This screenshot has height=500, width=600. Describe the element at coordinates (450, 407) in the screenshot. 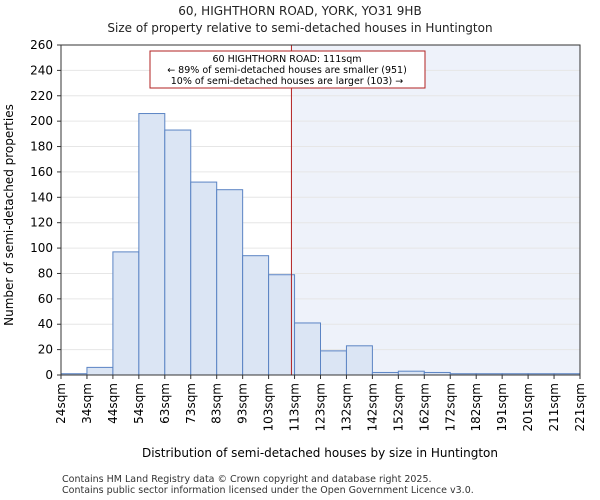

I see `x-tick-label: 172sqm` at that location.